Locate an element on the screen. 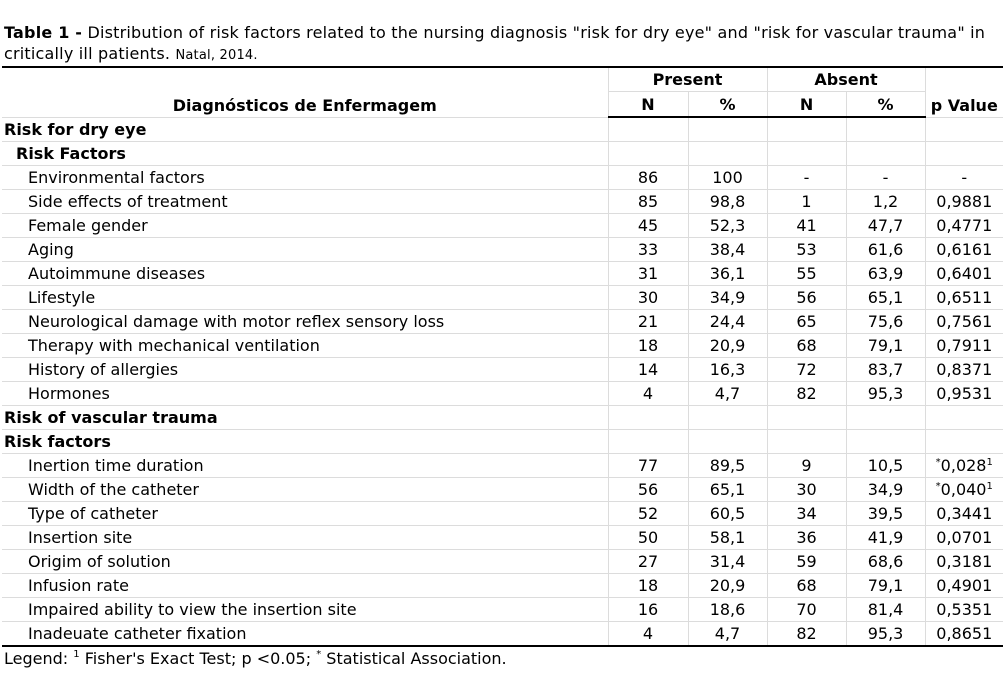 Image resolution: width=1003 pixels, height=673 pixels. risk-factor-label: Hormones is located at coordinates (305, 394).